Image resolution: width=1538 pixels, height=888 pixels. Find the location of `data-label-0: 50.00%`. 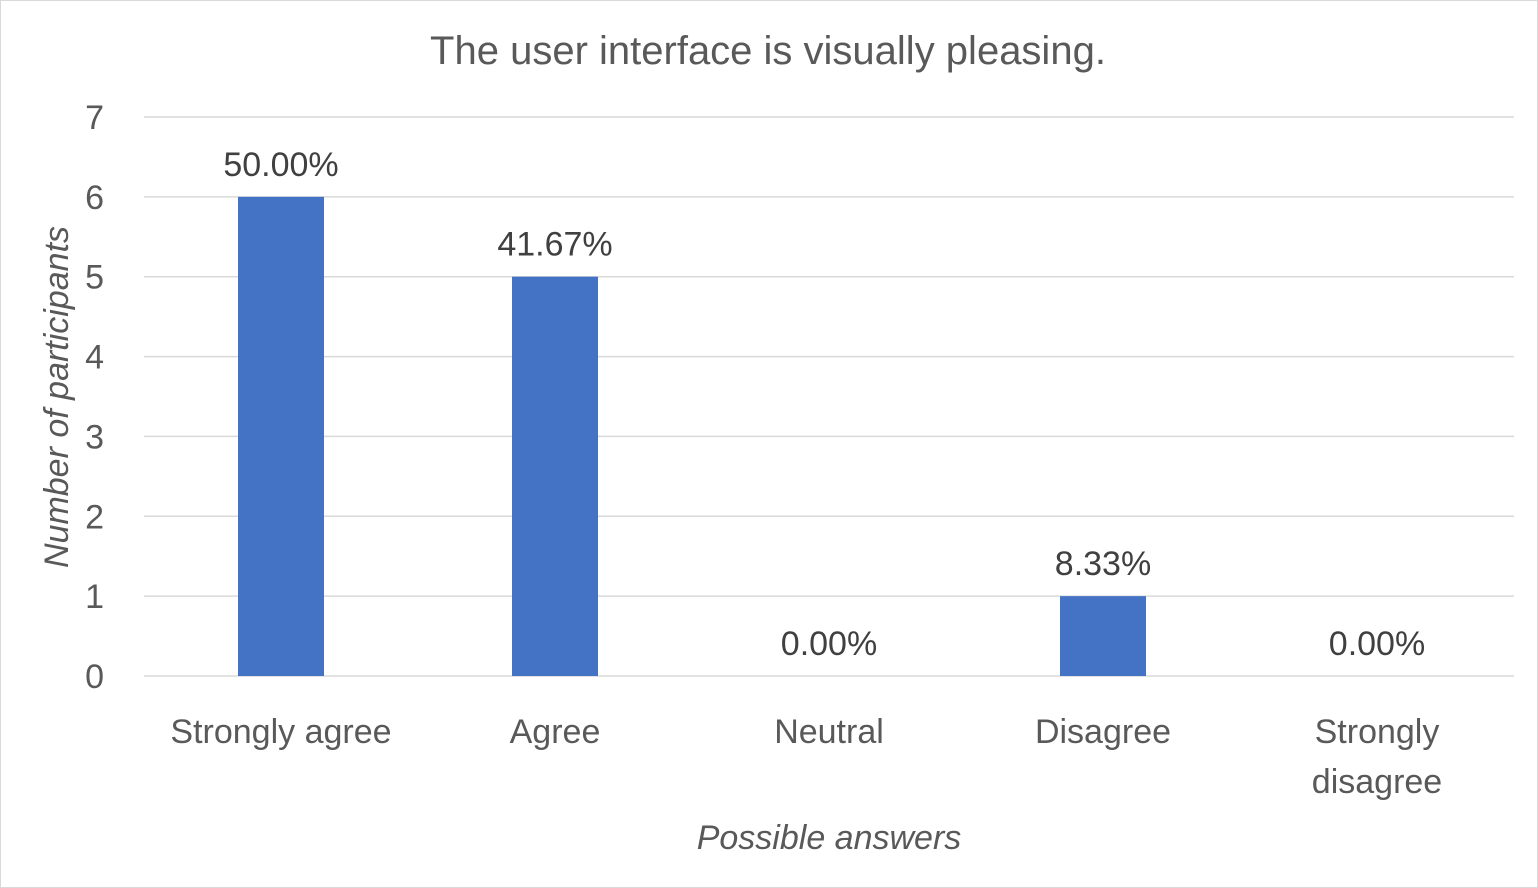

data-label-0: 50.00% is located at coordinates (280, 165).